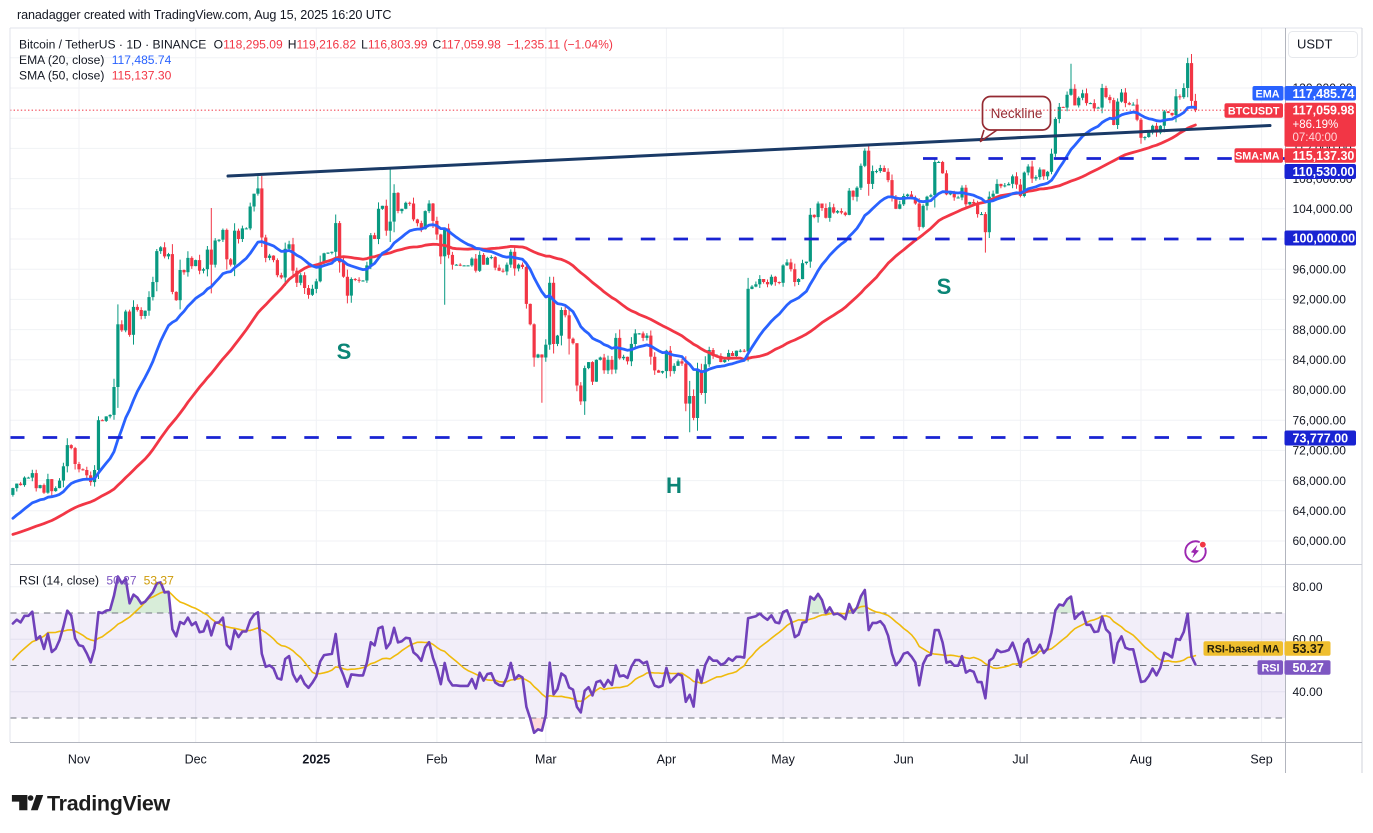  What do you see at coordinates (1324, 94) in the screenshot?
I see `svg-text: 117,485.74` at bounding box center [1324, 94].